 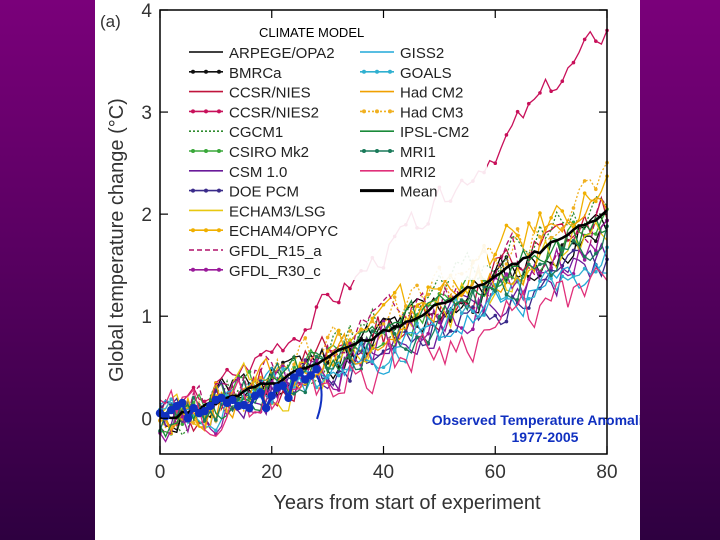 What do you see at coordinates (311, 32) in the screenshot?
I see `chart-title: CLIMATE MODEL` at bounding box center [311, 32].